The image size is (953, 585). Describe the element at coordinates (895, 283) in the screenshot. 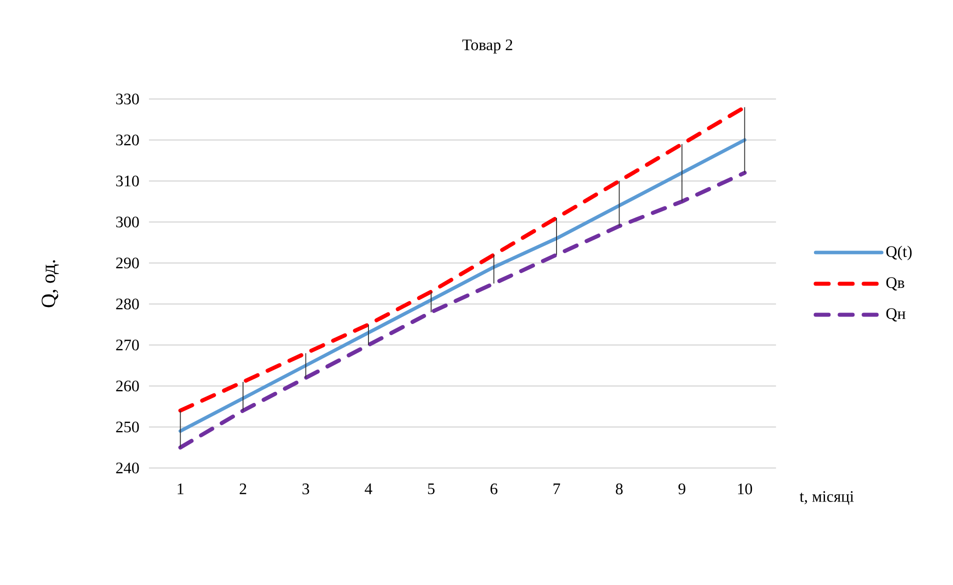

I see `legend-label: Qв` at that location.